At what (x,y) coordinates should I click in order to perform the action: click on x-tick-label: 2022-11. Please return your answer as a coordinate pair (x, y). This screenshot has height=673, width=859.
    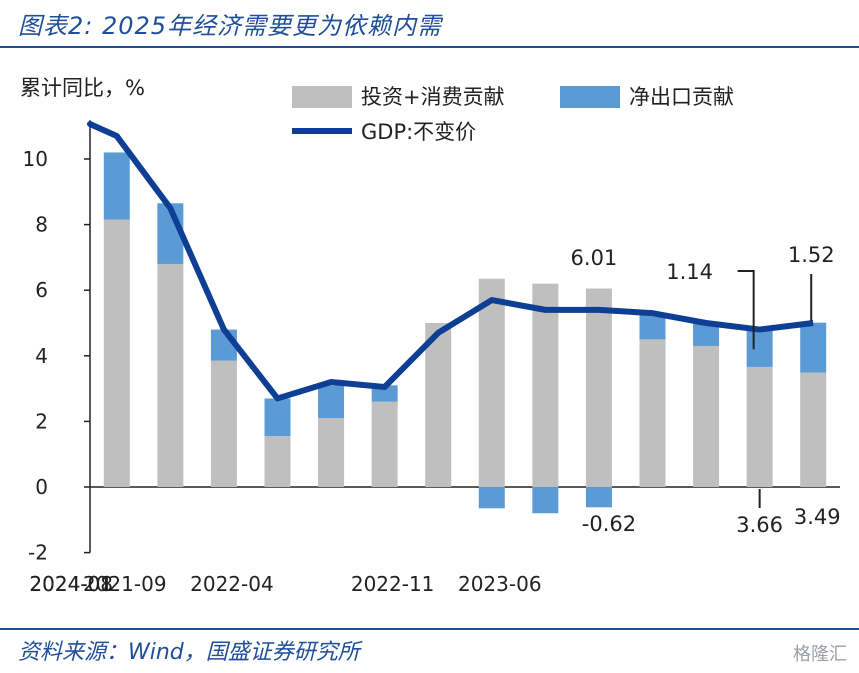
    Looking at the image, I should click on (393, 584).